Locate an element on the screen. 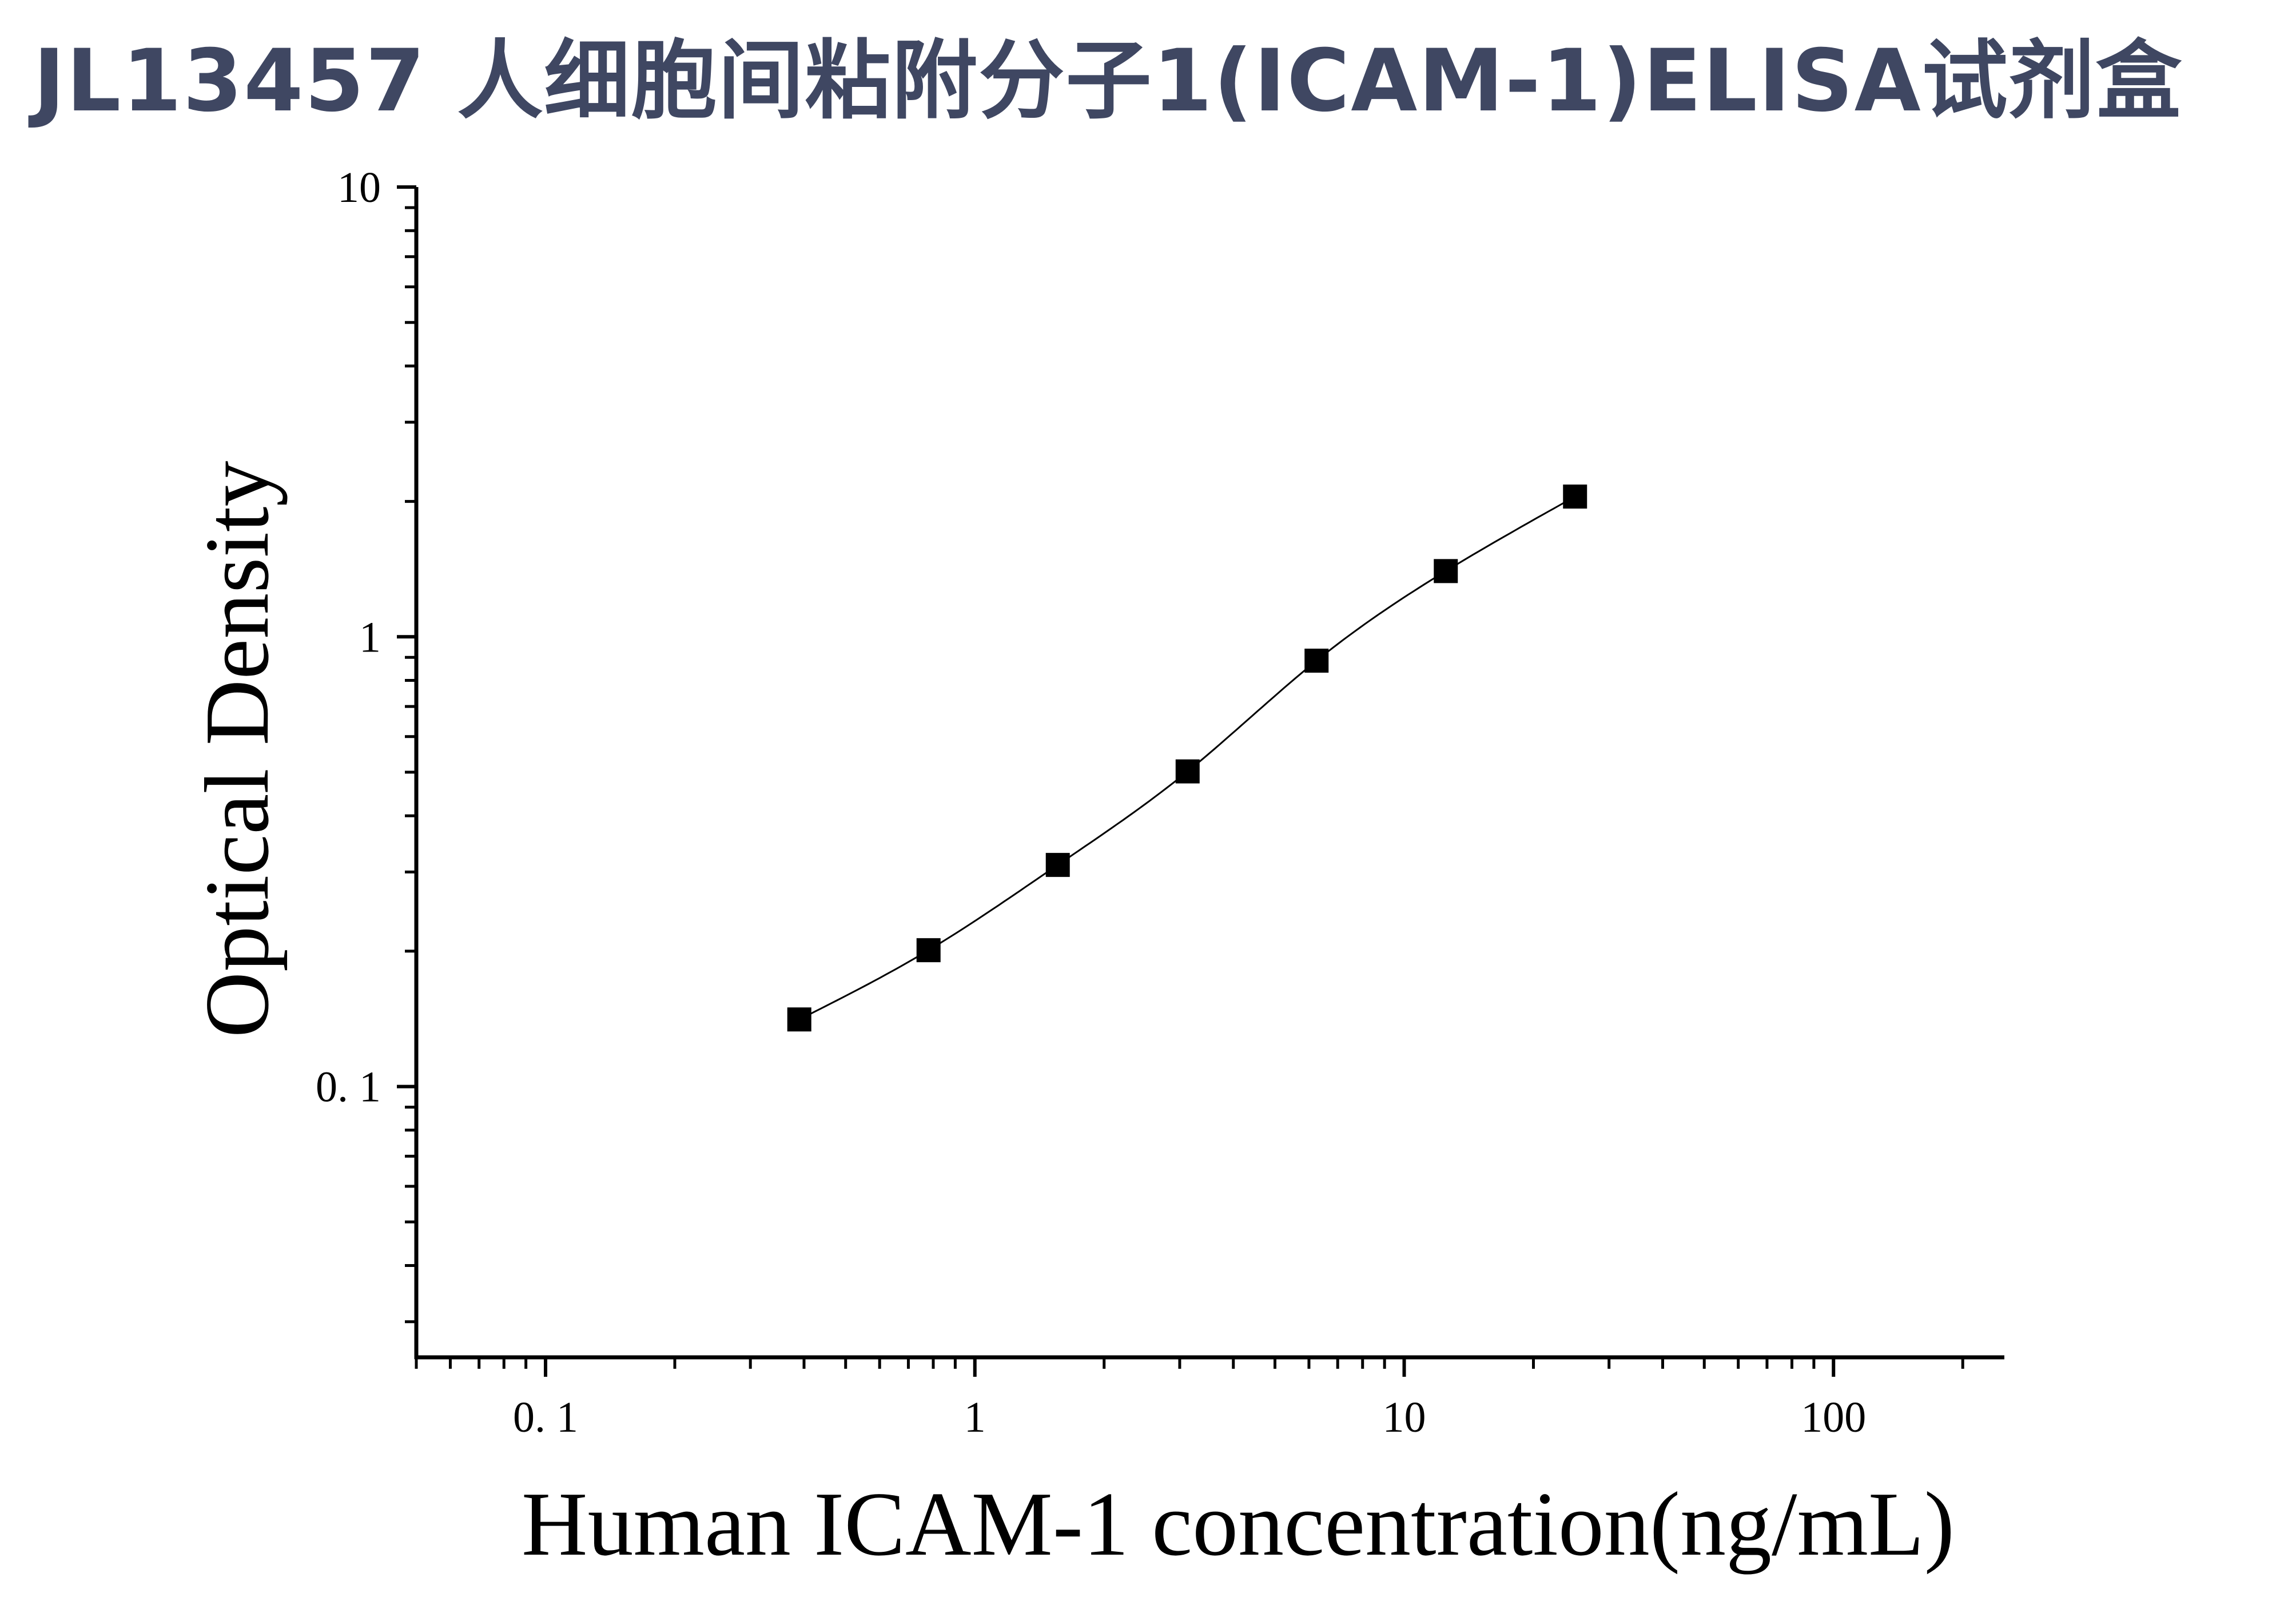 The width and height of the screenshot is (2296, 1605). data-points is located at coordinates (1187, 758).